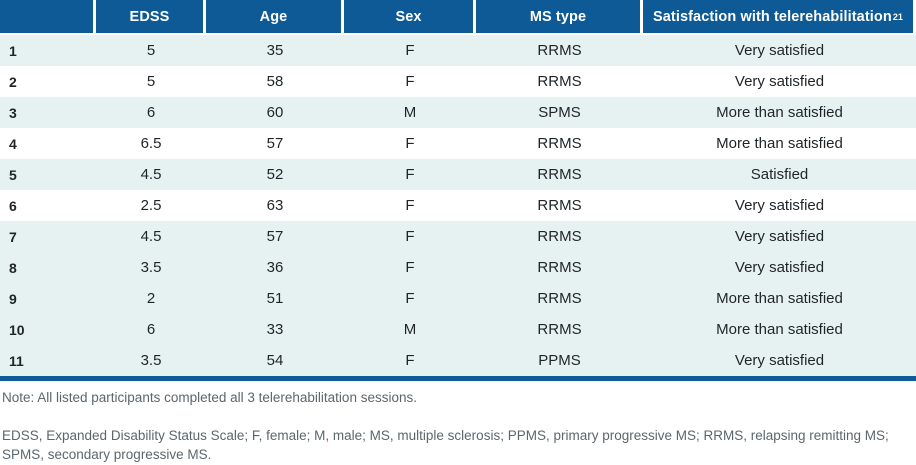 The image size is (916, 465). I want to click on table-row: 9 2 51 F RRMS More than satisfied, so click(458, 298).